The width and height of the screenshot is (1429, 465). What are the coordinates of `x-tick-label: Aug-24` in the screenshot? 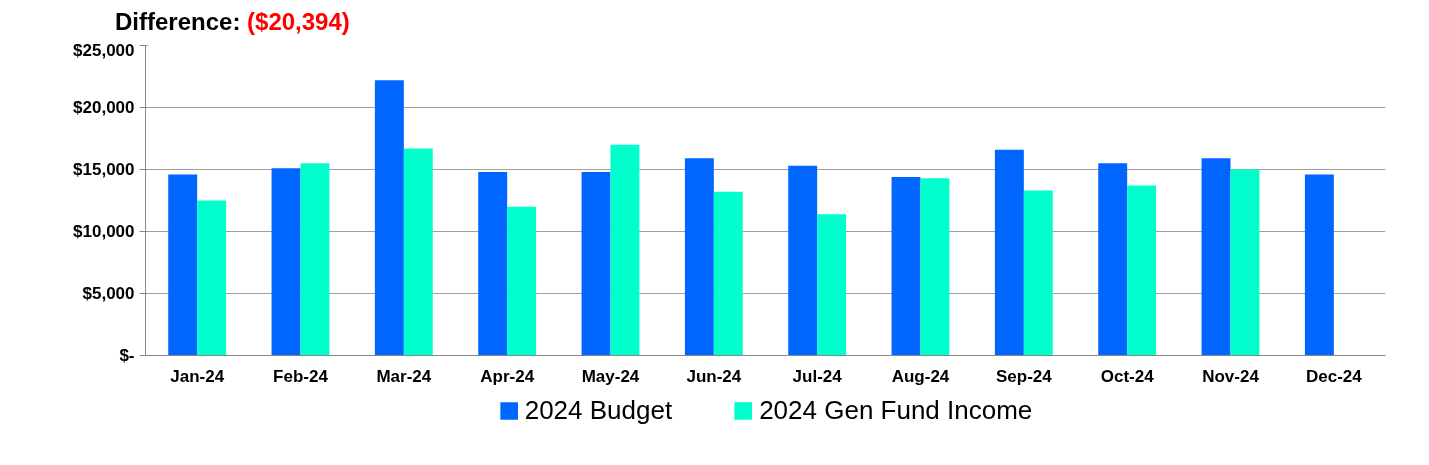 It's located at (920, 376).